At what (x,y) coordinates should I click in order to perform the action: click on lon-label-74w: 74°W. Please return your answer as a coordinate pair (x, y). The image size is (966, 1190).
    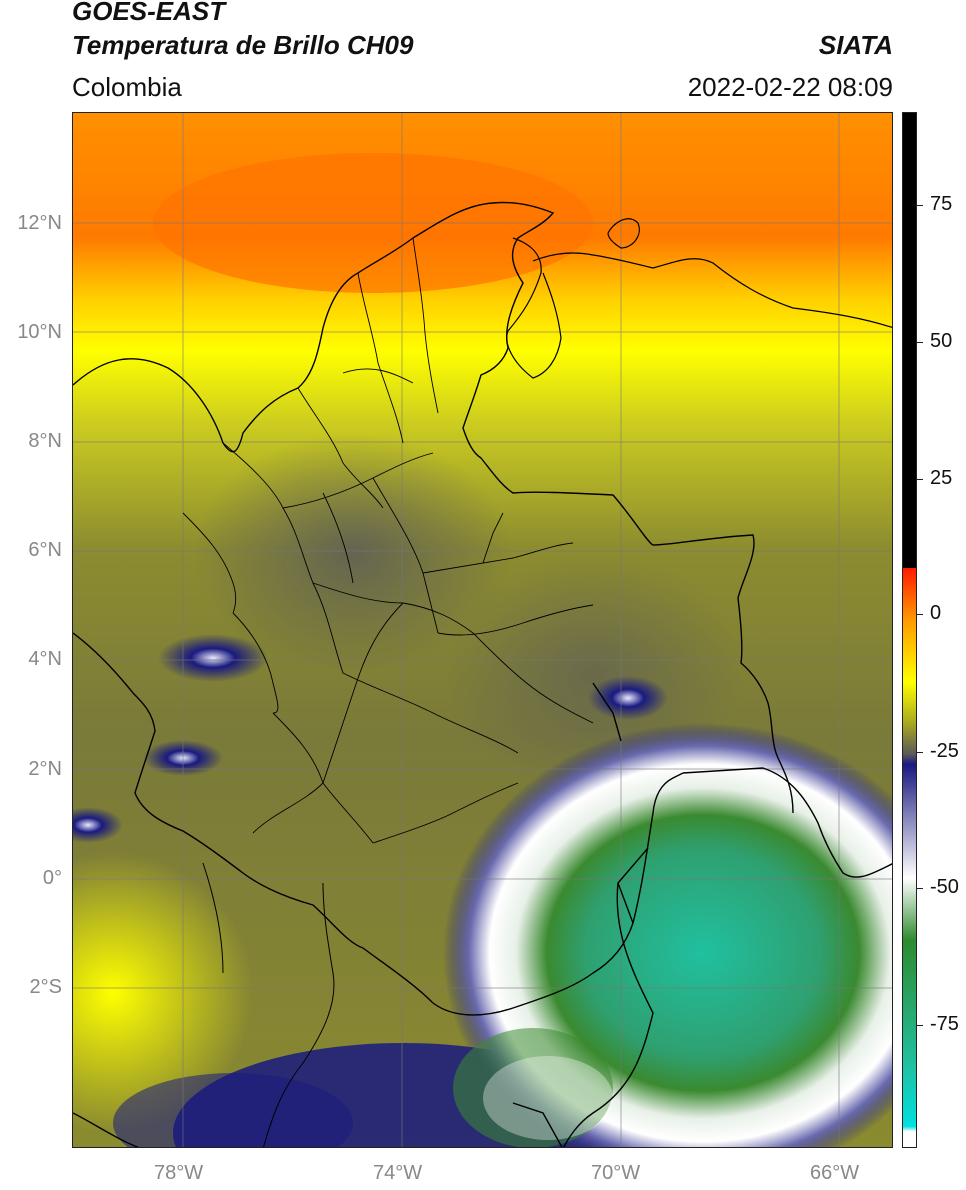
    Looking at the image, I should click on (398, 1173).